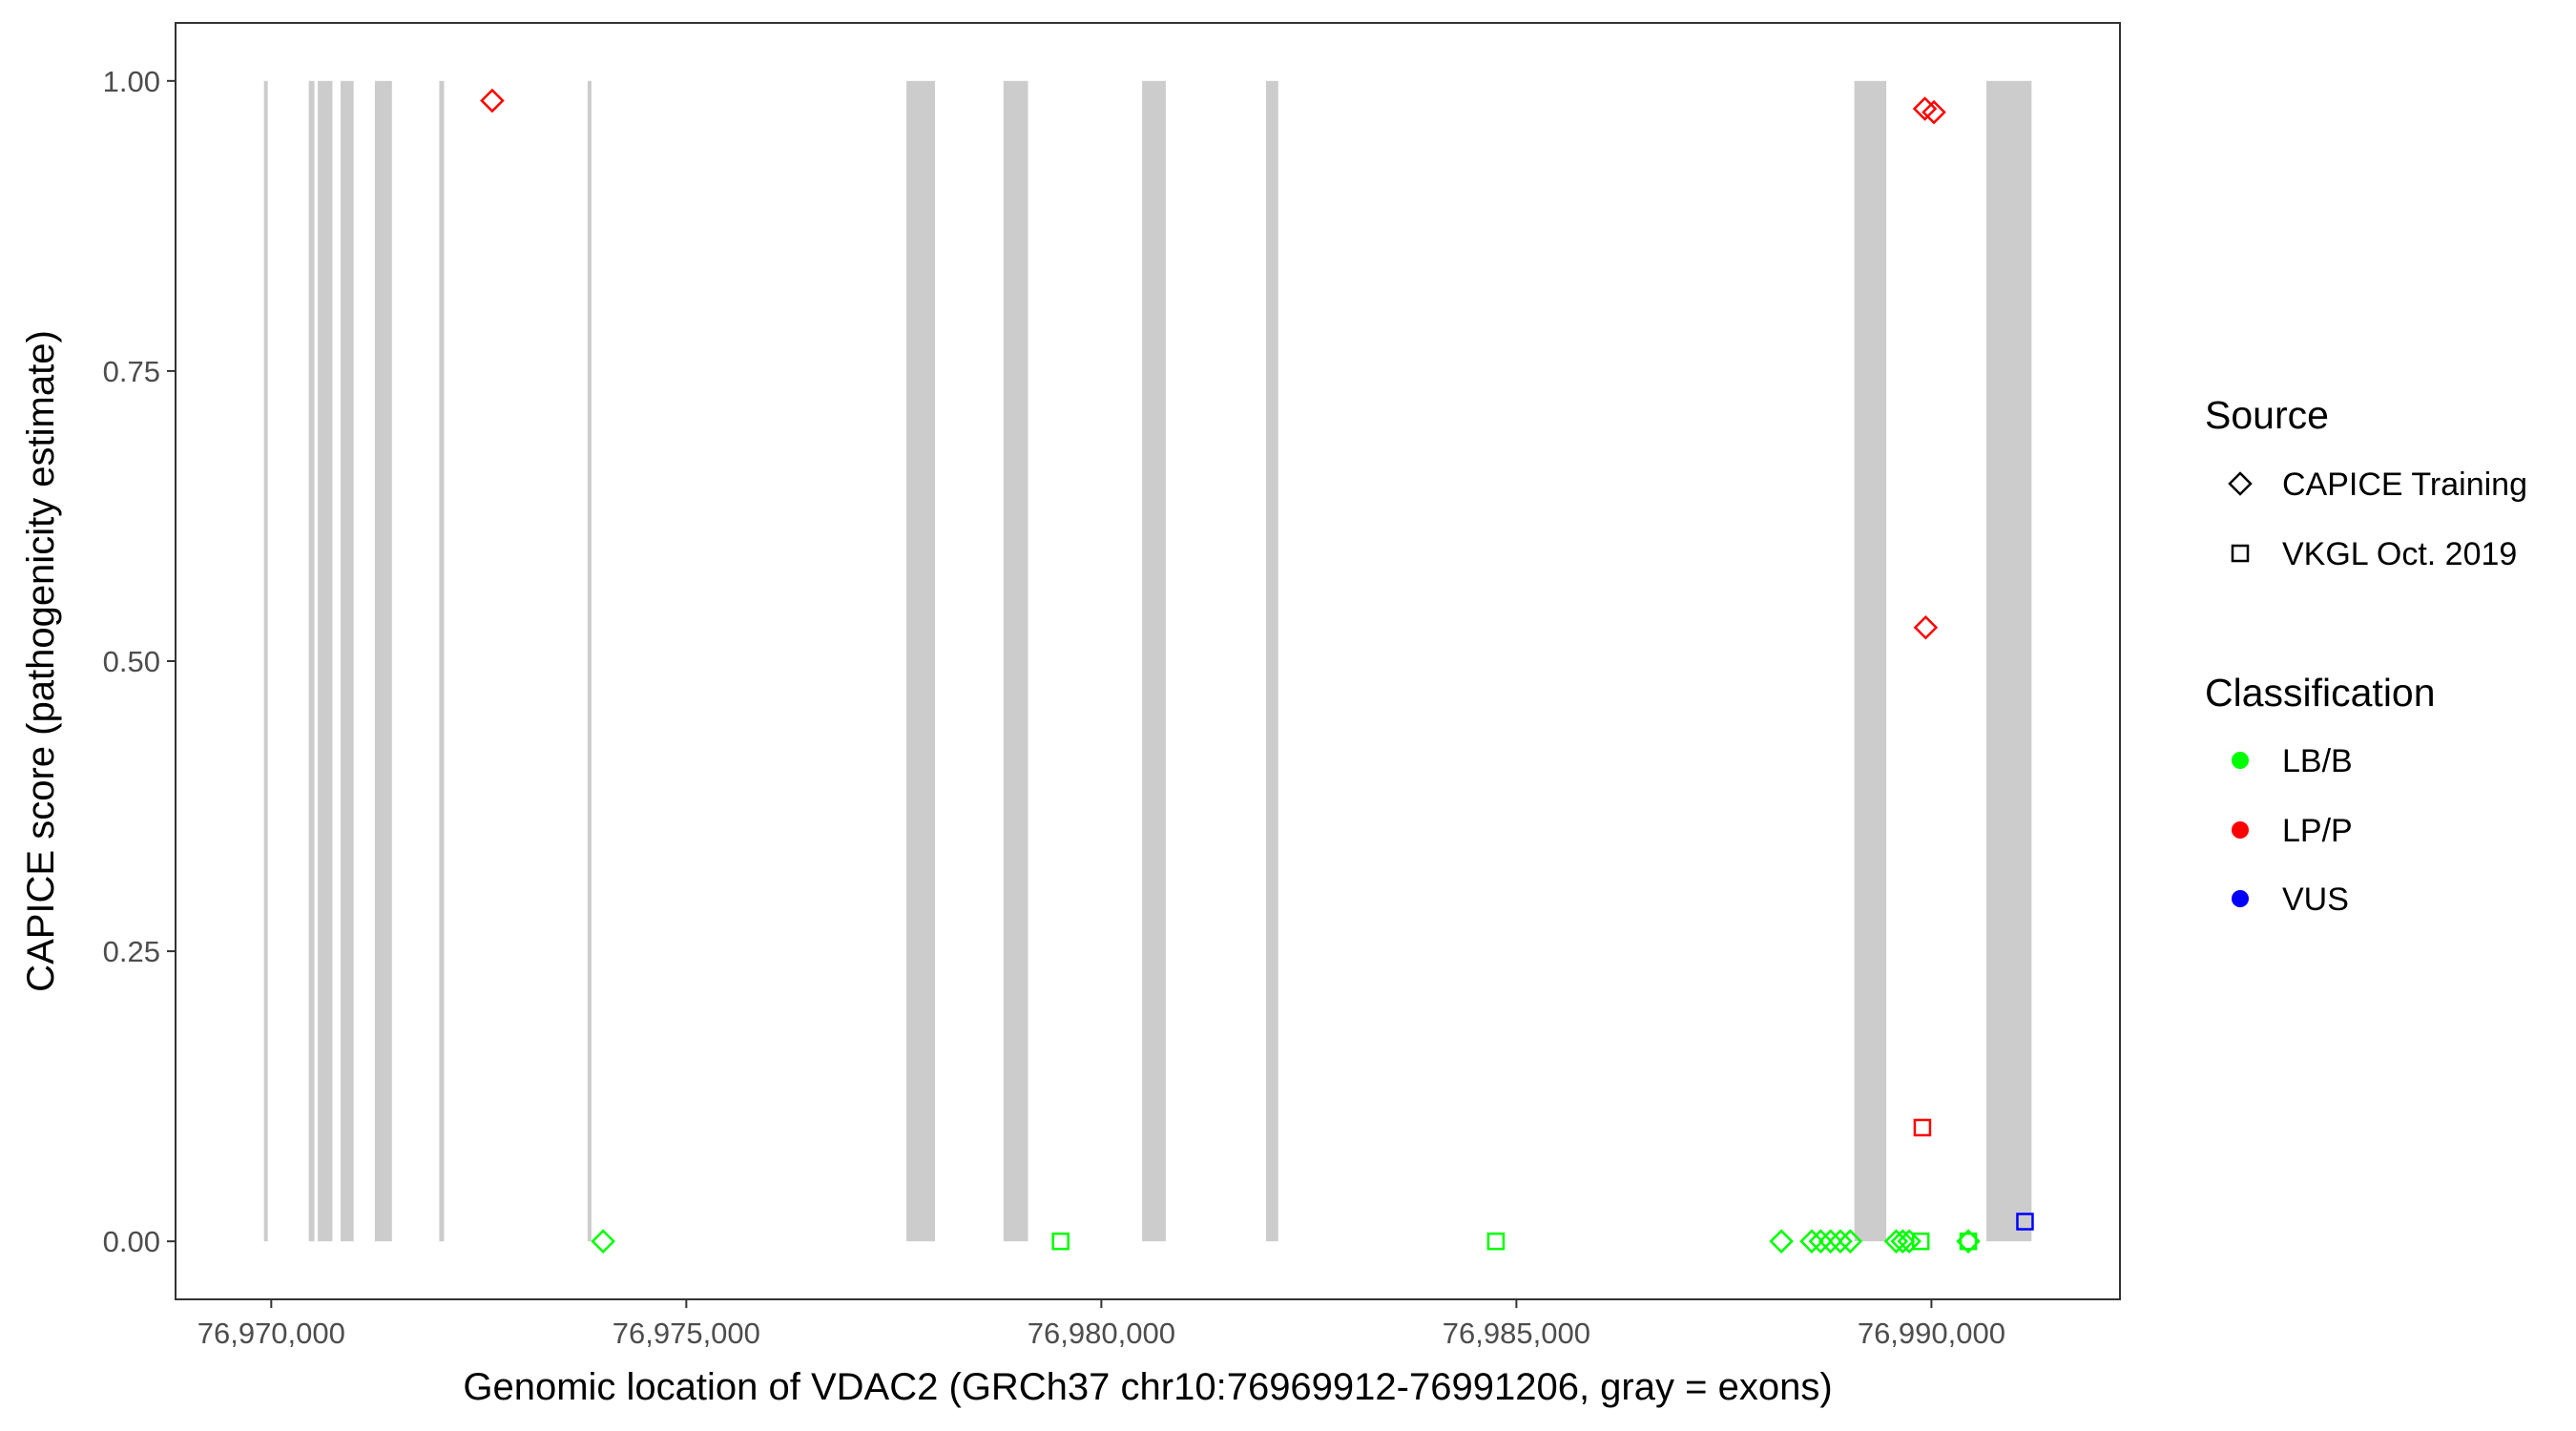  What do you see at coordinates (2399, 554) in the screenshot?
I see `legend-label: VKGL Oct. 2019` at bounding box center [2399, 554].